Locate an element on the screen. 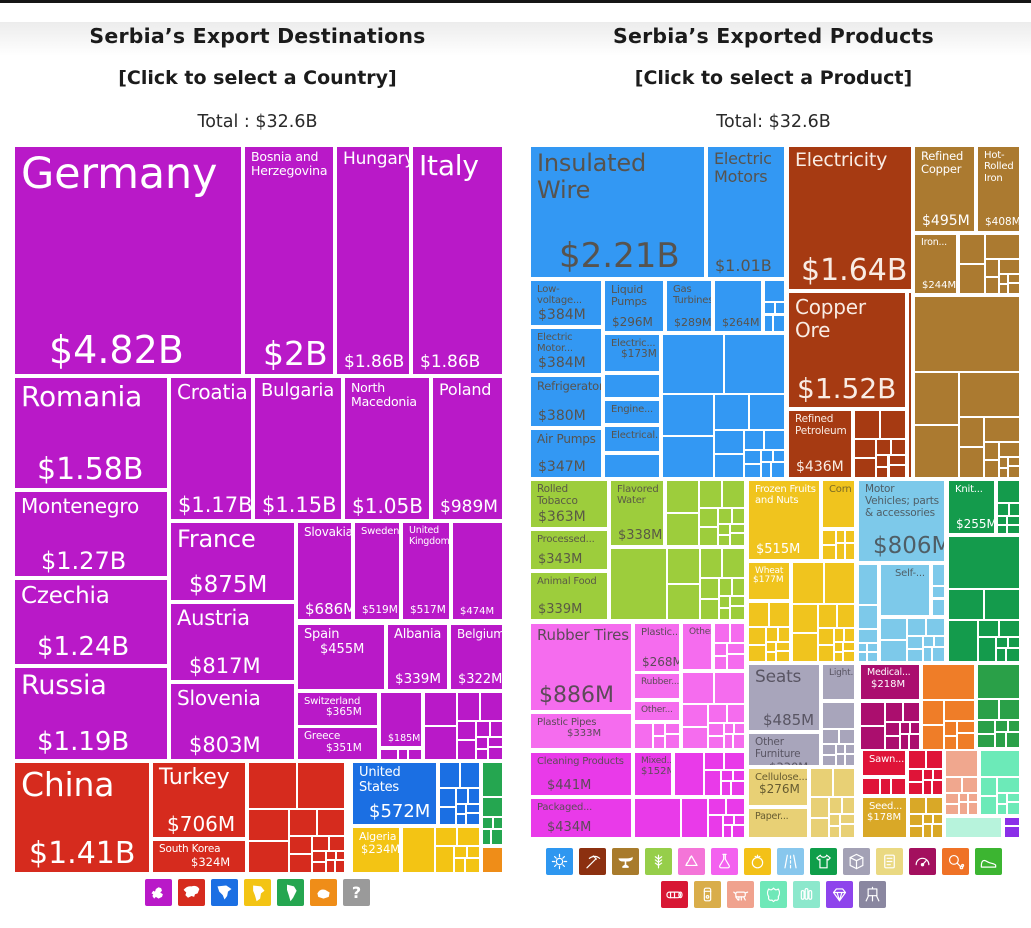 The image size is (1031, 928). cell-slovenia: Slovenia $803M is located at coordinates (232, 721).